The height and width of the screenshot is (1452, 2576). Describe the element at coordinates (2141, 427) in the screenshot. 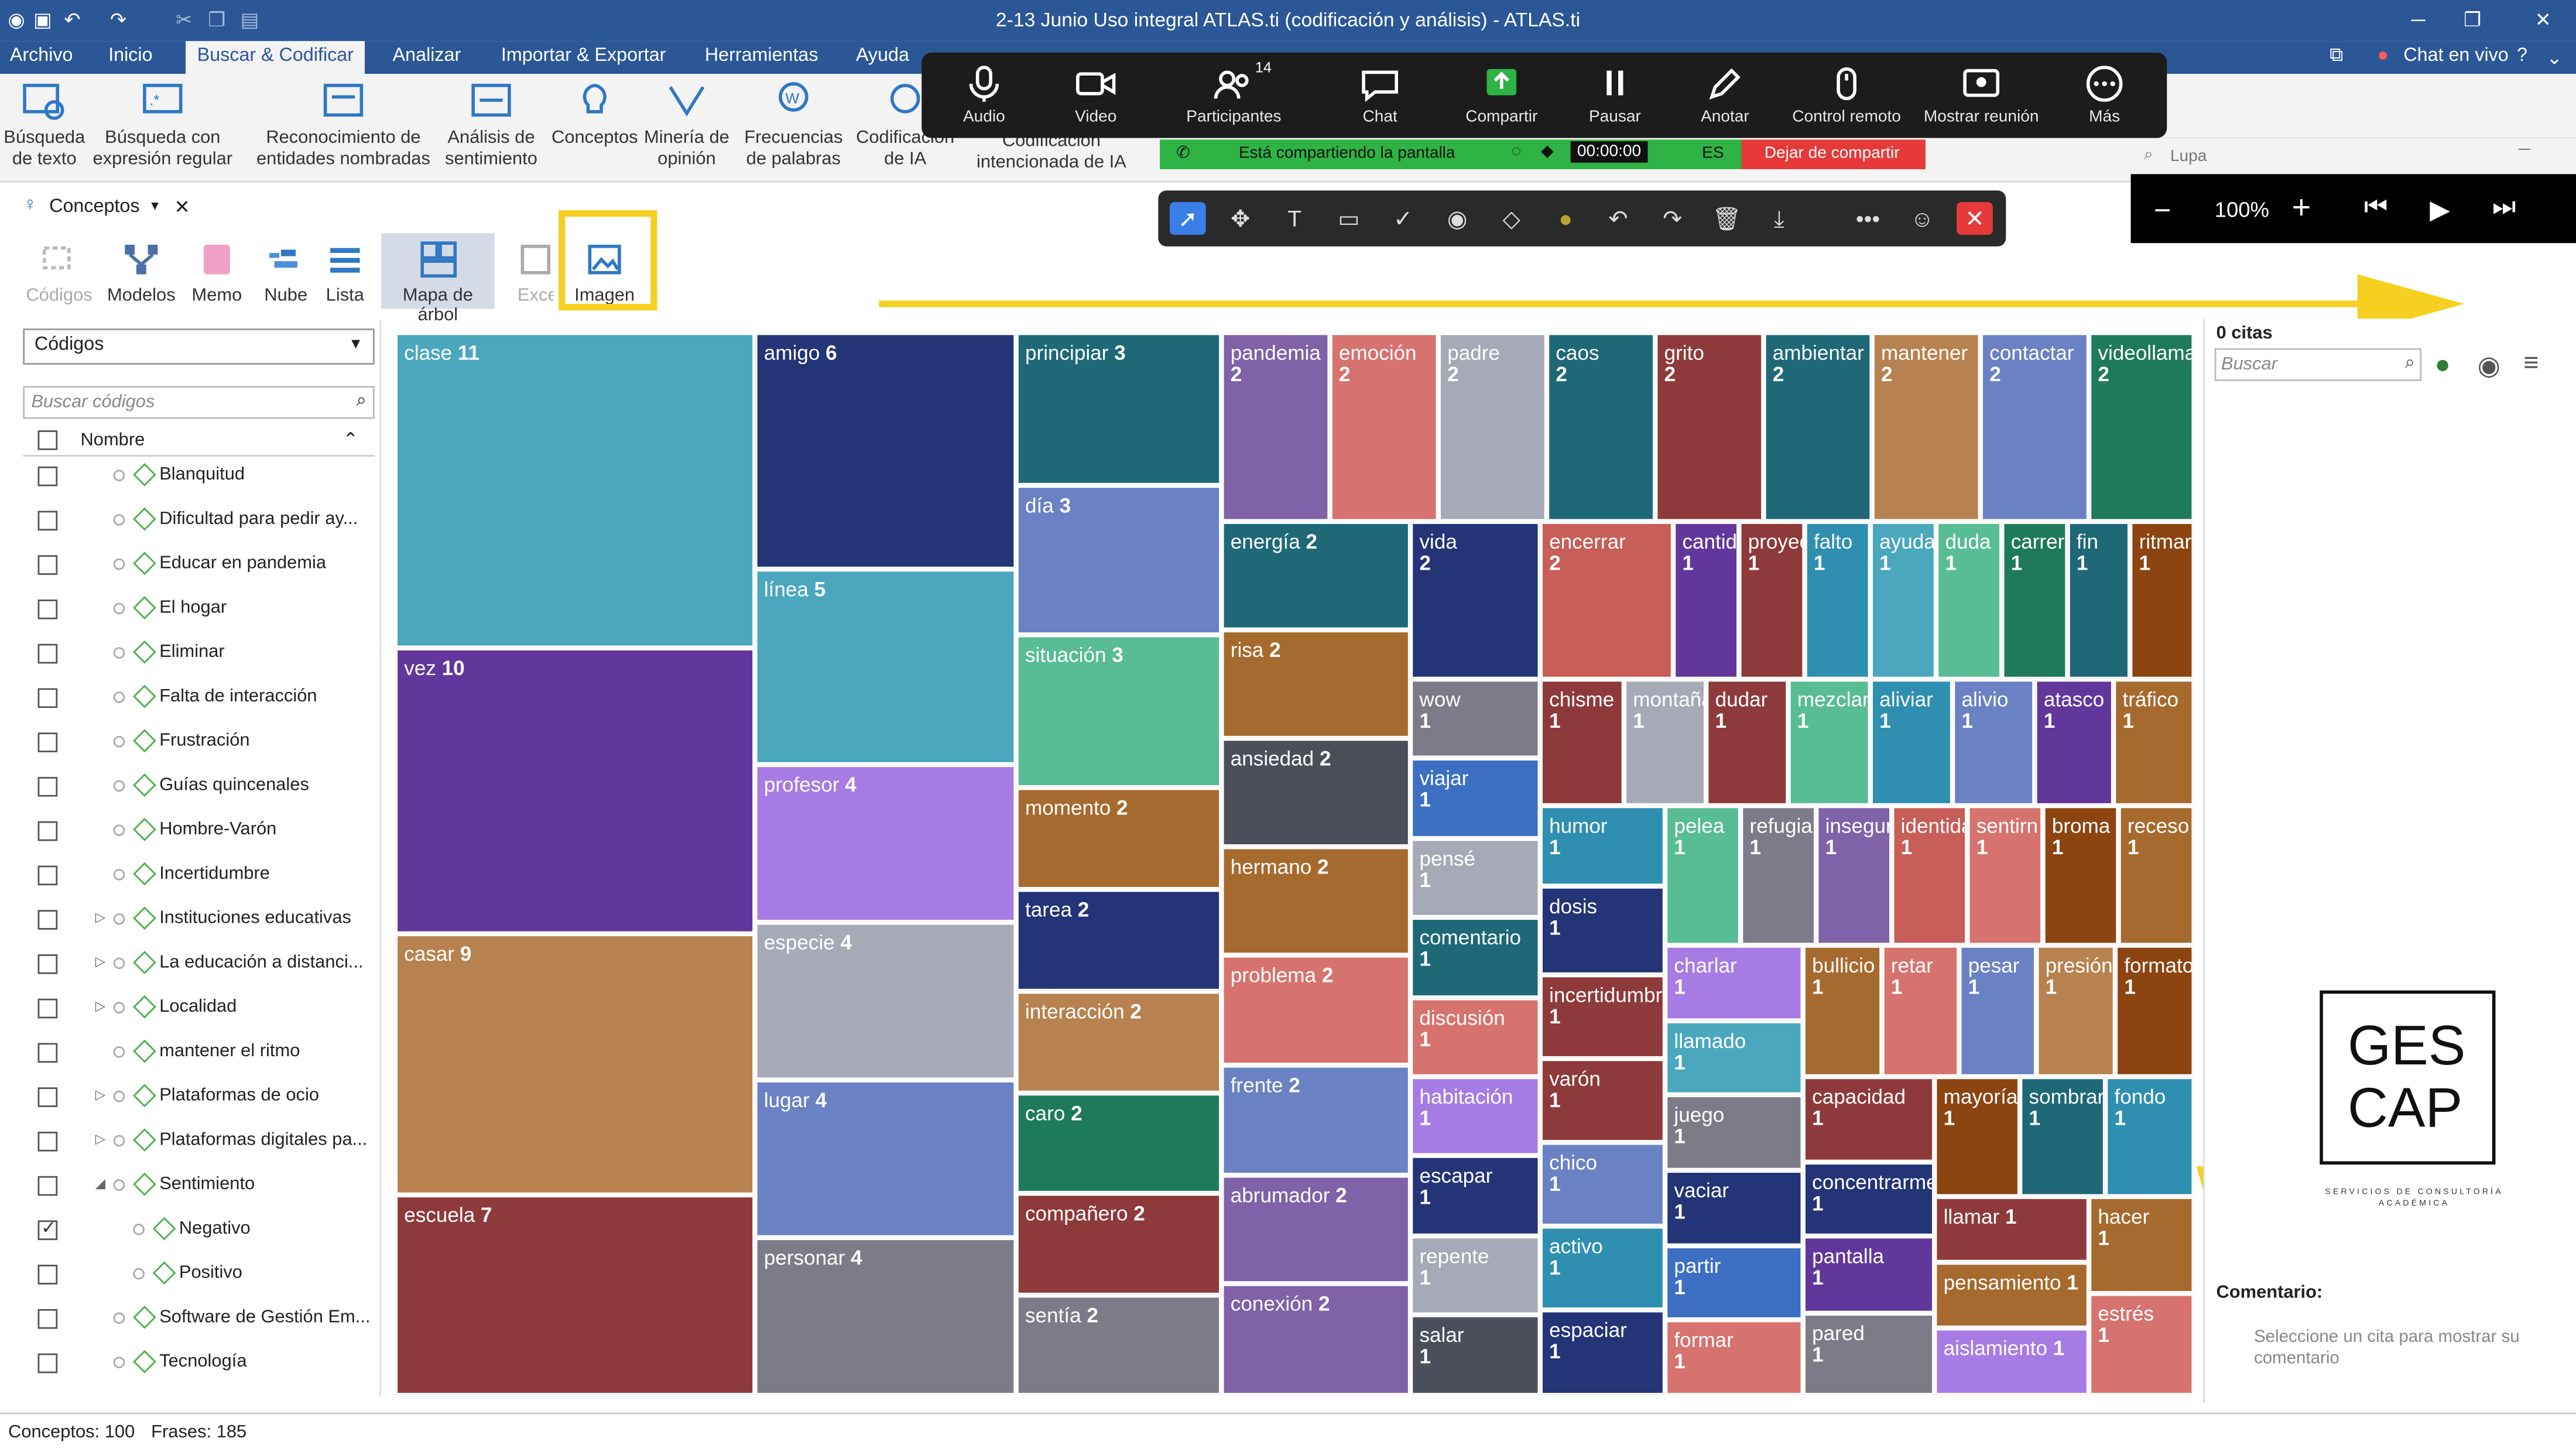

I see `treemap-tile: videollamar 2` at that location.